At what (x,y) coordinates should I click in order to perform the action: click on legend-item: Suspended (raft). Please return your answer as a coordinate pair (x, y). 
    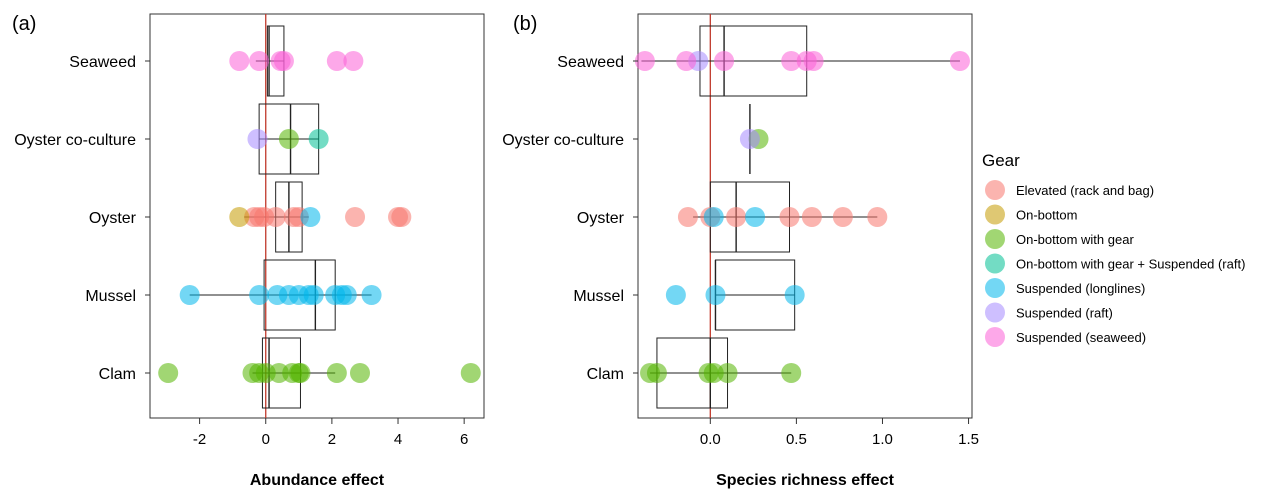
    Looking at the image, I should click on (1049, 312).